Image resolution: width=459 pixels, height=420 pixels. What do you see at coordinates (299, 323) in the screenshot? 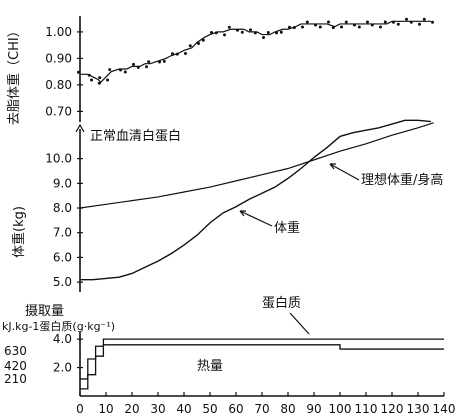
I see `protein-pointer-line` at bounding box center [299, 323].